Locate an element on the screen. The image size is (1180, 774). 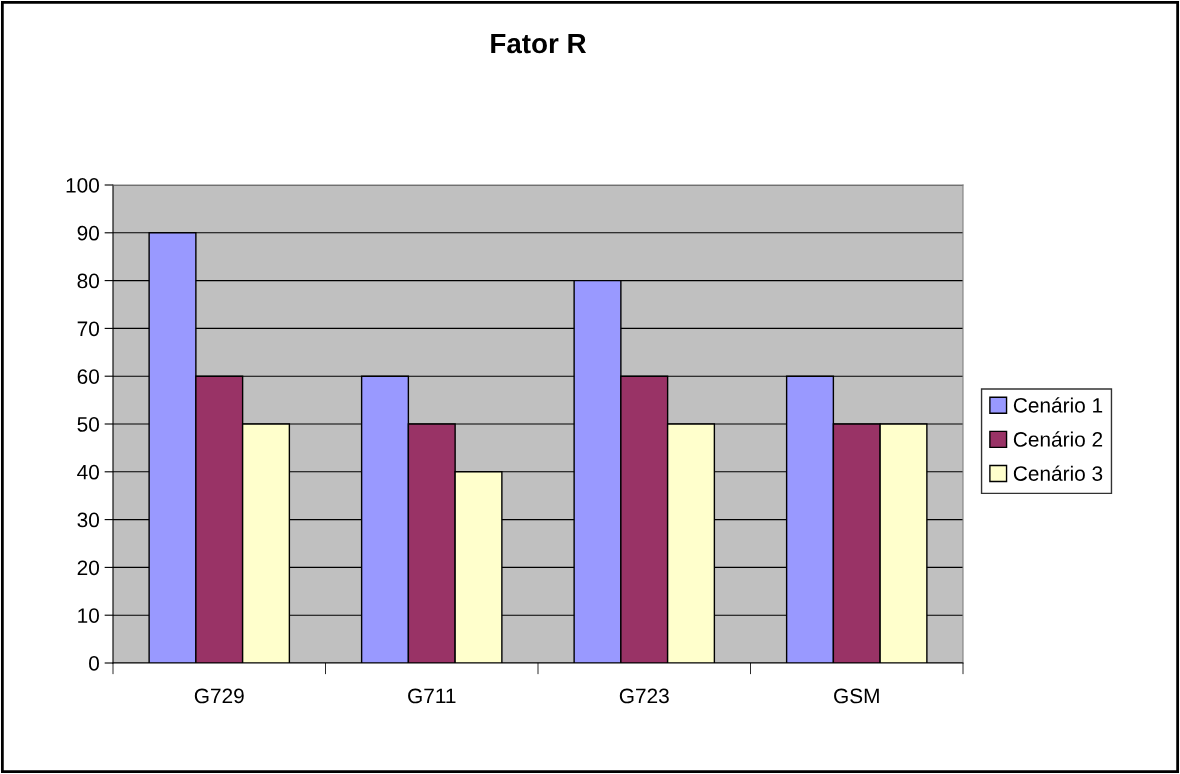
y-tick-label: 40 is located at coordinates (88, 472).